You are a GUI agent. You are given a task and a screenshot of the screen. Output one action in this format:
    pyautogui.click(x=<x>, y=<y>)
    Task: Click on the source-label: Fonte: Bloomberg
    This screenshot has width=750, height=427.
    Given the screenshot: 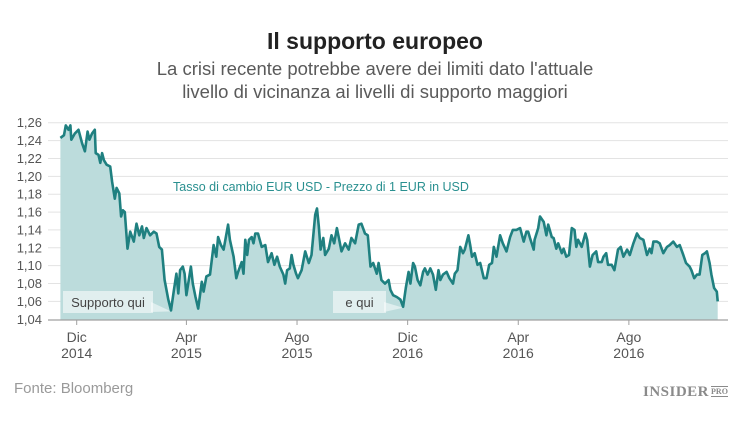 What is the action you would take?
    pyautogui.click(x=74, y=388)
    